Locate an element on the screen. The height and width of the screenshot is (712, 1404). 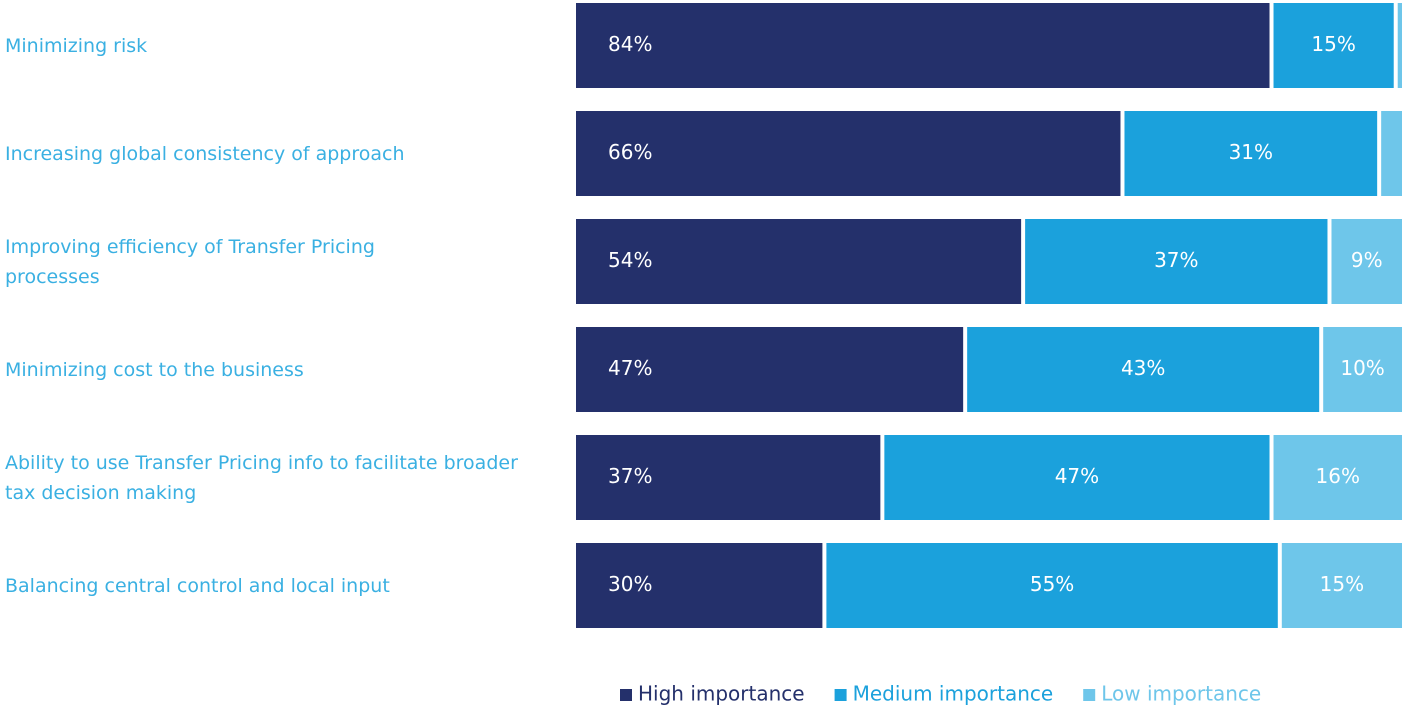
value-label: 43% is located at coordinates (1143, 368).